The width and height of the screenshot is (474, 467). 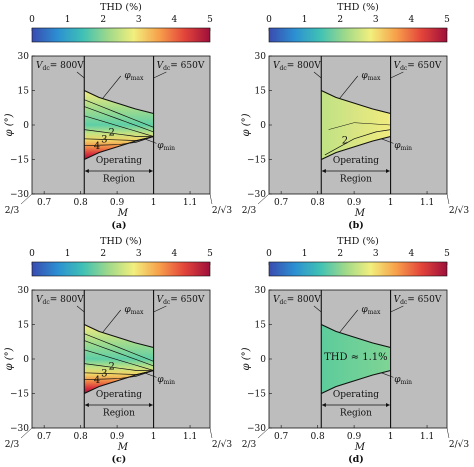 What do you see at coordinates (175, 20) in the screenshot?
I see `colorbar-tick-label: 4` at bounding box center [175, 20].